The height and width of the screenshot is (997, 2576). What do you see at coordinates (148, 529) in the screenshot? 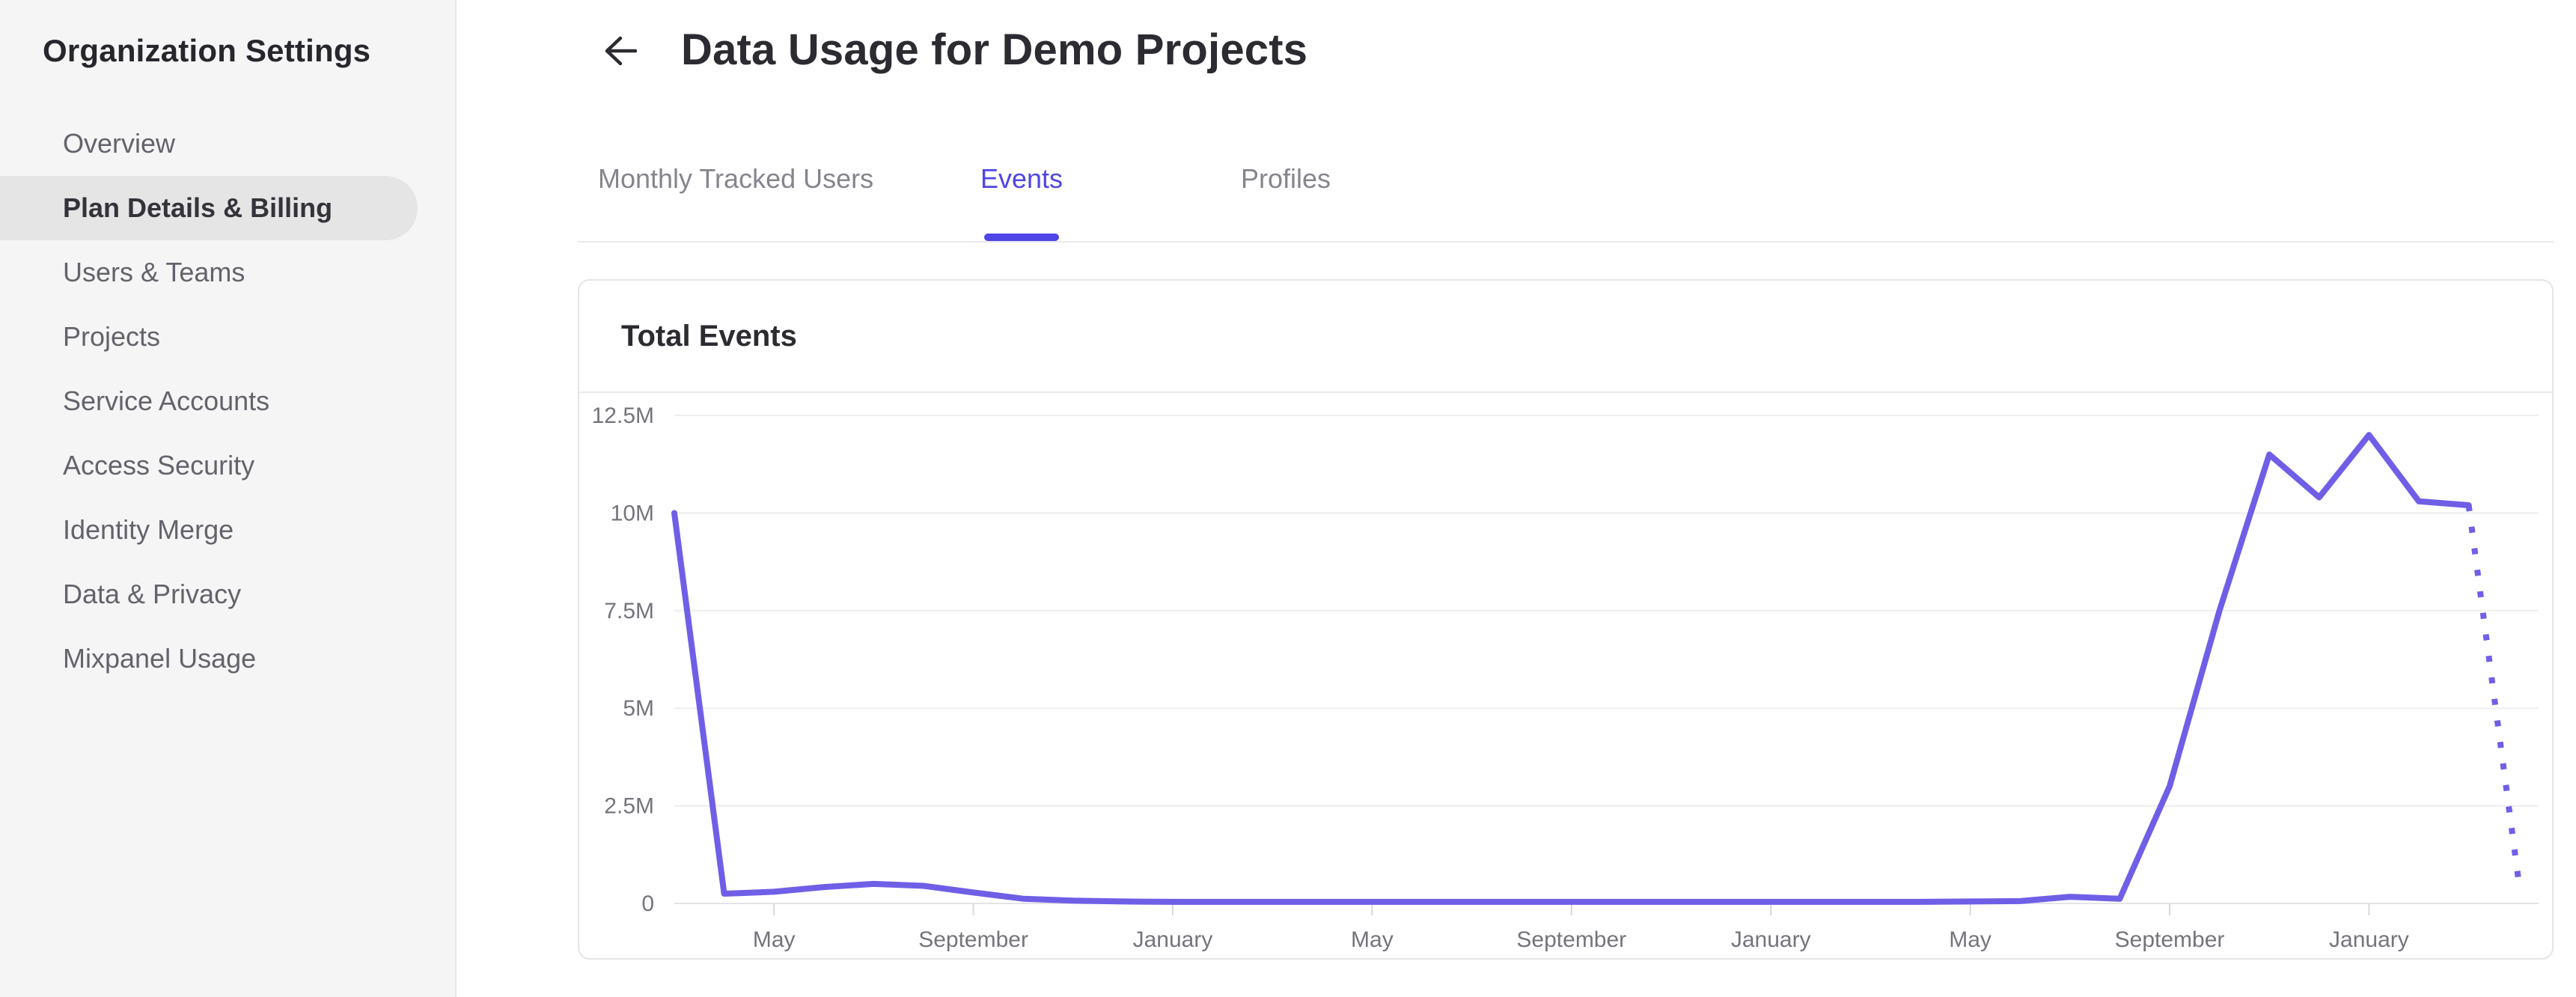
I see `sidebar-item-identity-merge: Identity Merge` at bounding box center [148, 529].